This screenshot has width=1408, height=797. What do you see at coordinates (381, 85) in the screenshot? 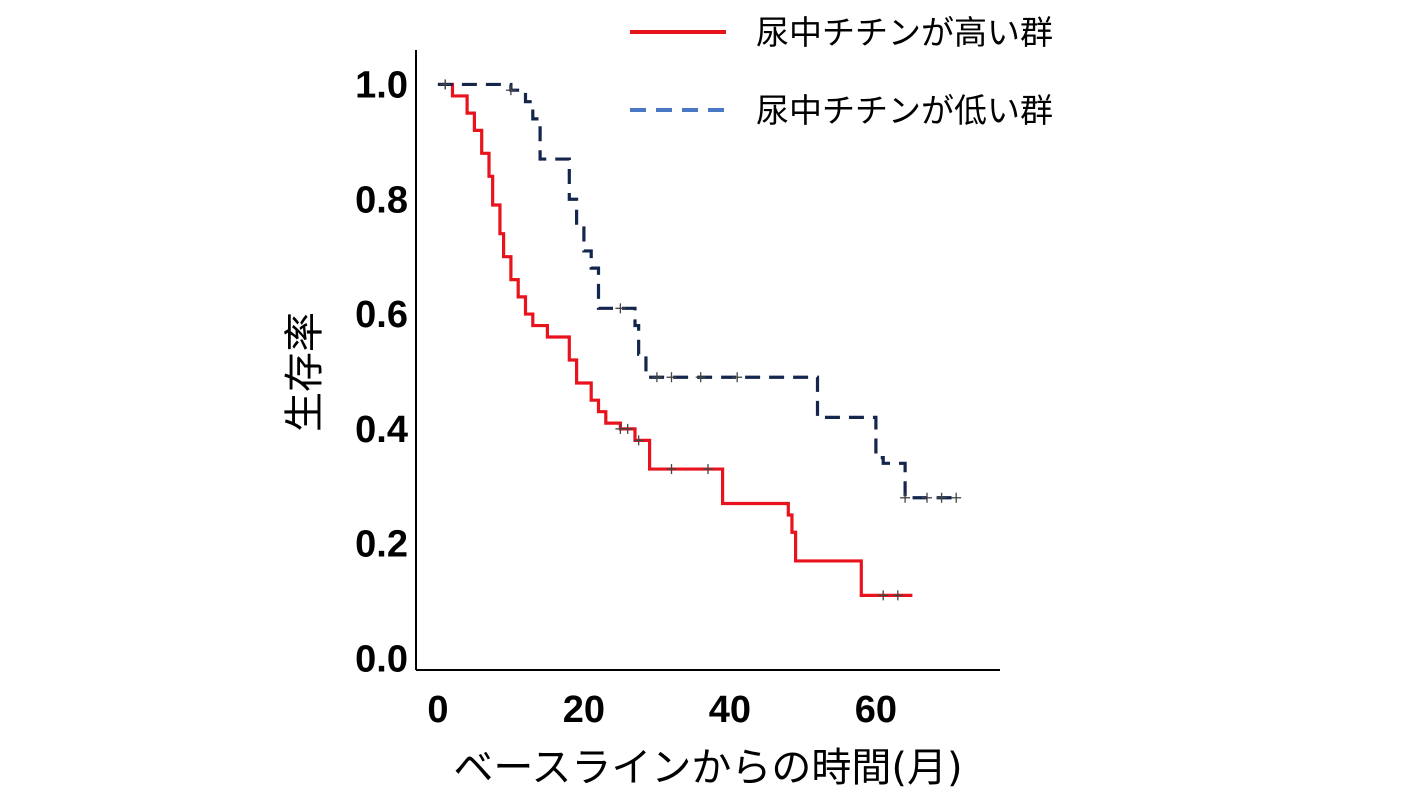
I see `y-tick-label: 1.0` at bounding box center [381, 85].